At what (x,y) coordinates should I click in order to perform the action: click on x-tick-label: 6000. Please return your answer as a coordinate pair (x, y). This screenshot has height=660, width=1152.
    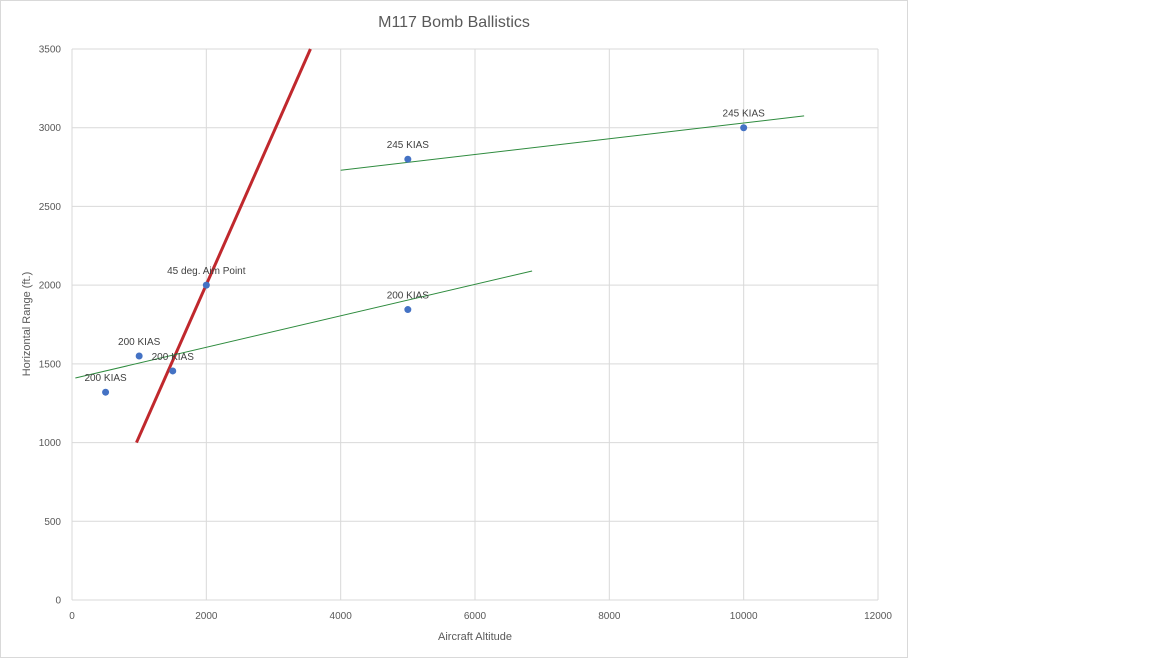
    Looking at the image, I should click on (475, 616).